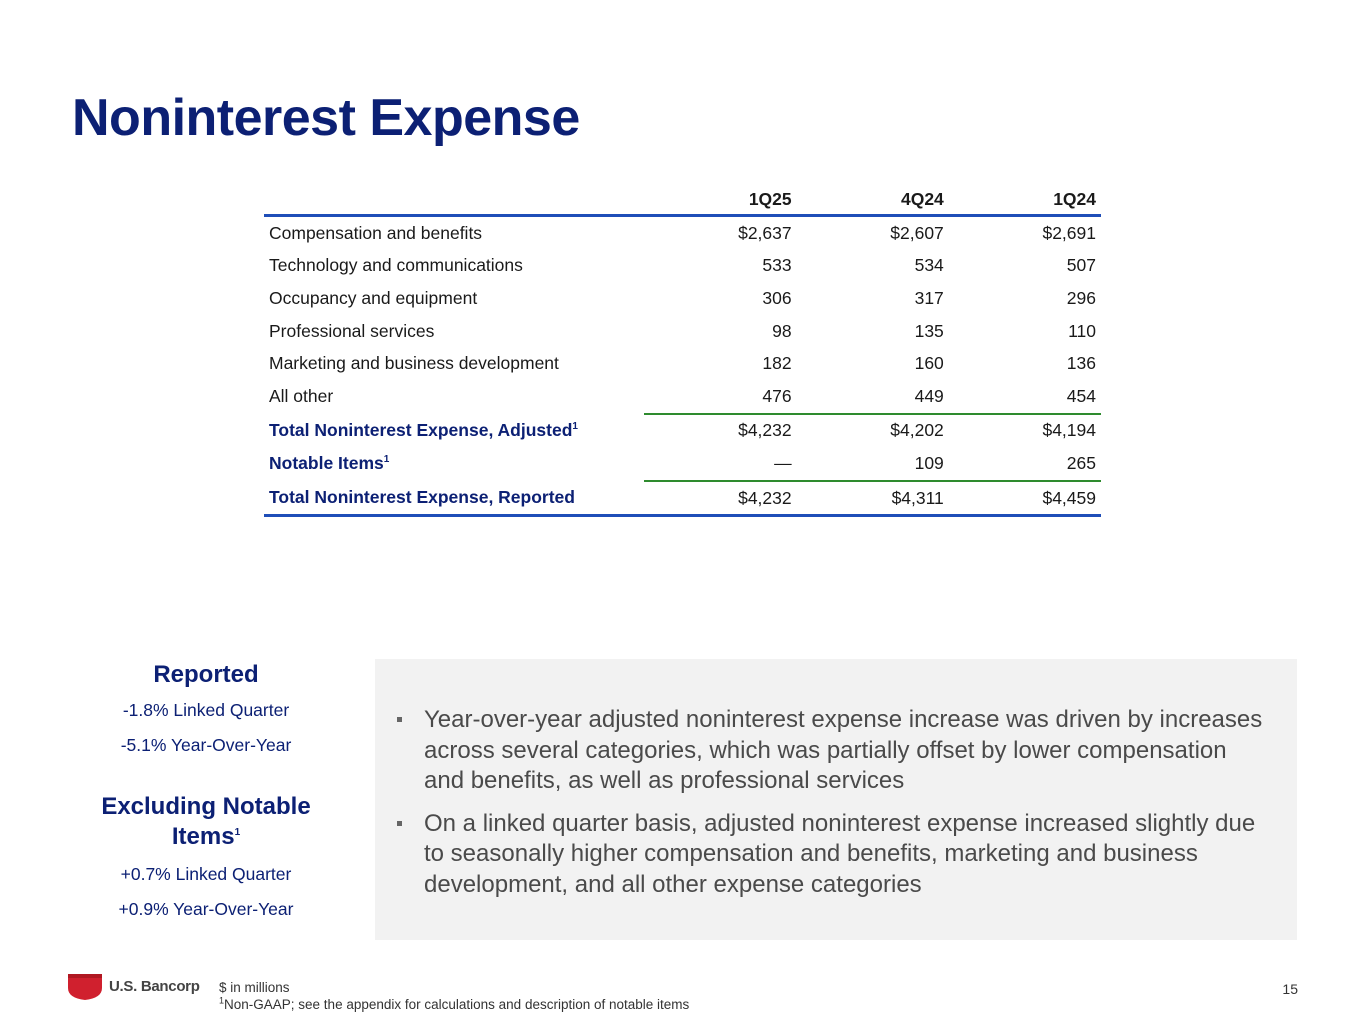  Describe the element at coordinates (765, 232) in the screenshot. I see `cell-value: $2,637` at that location.